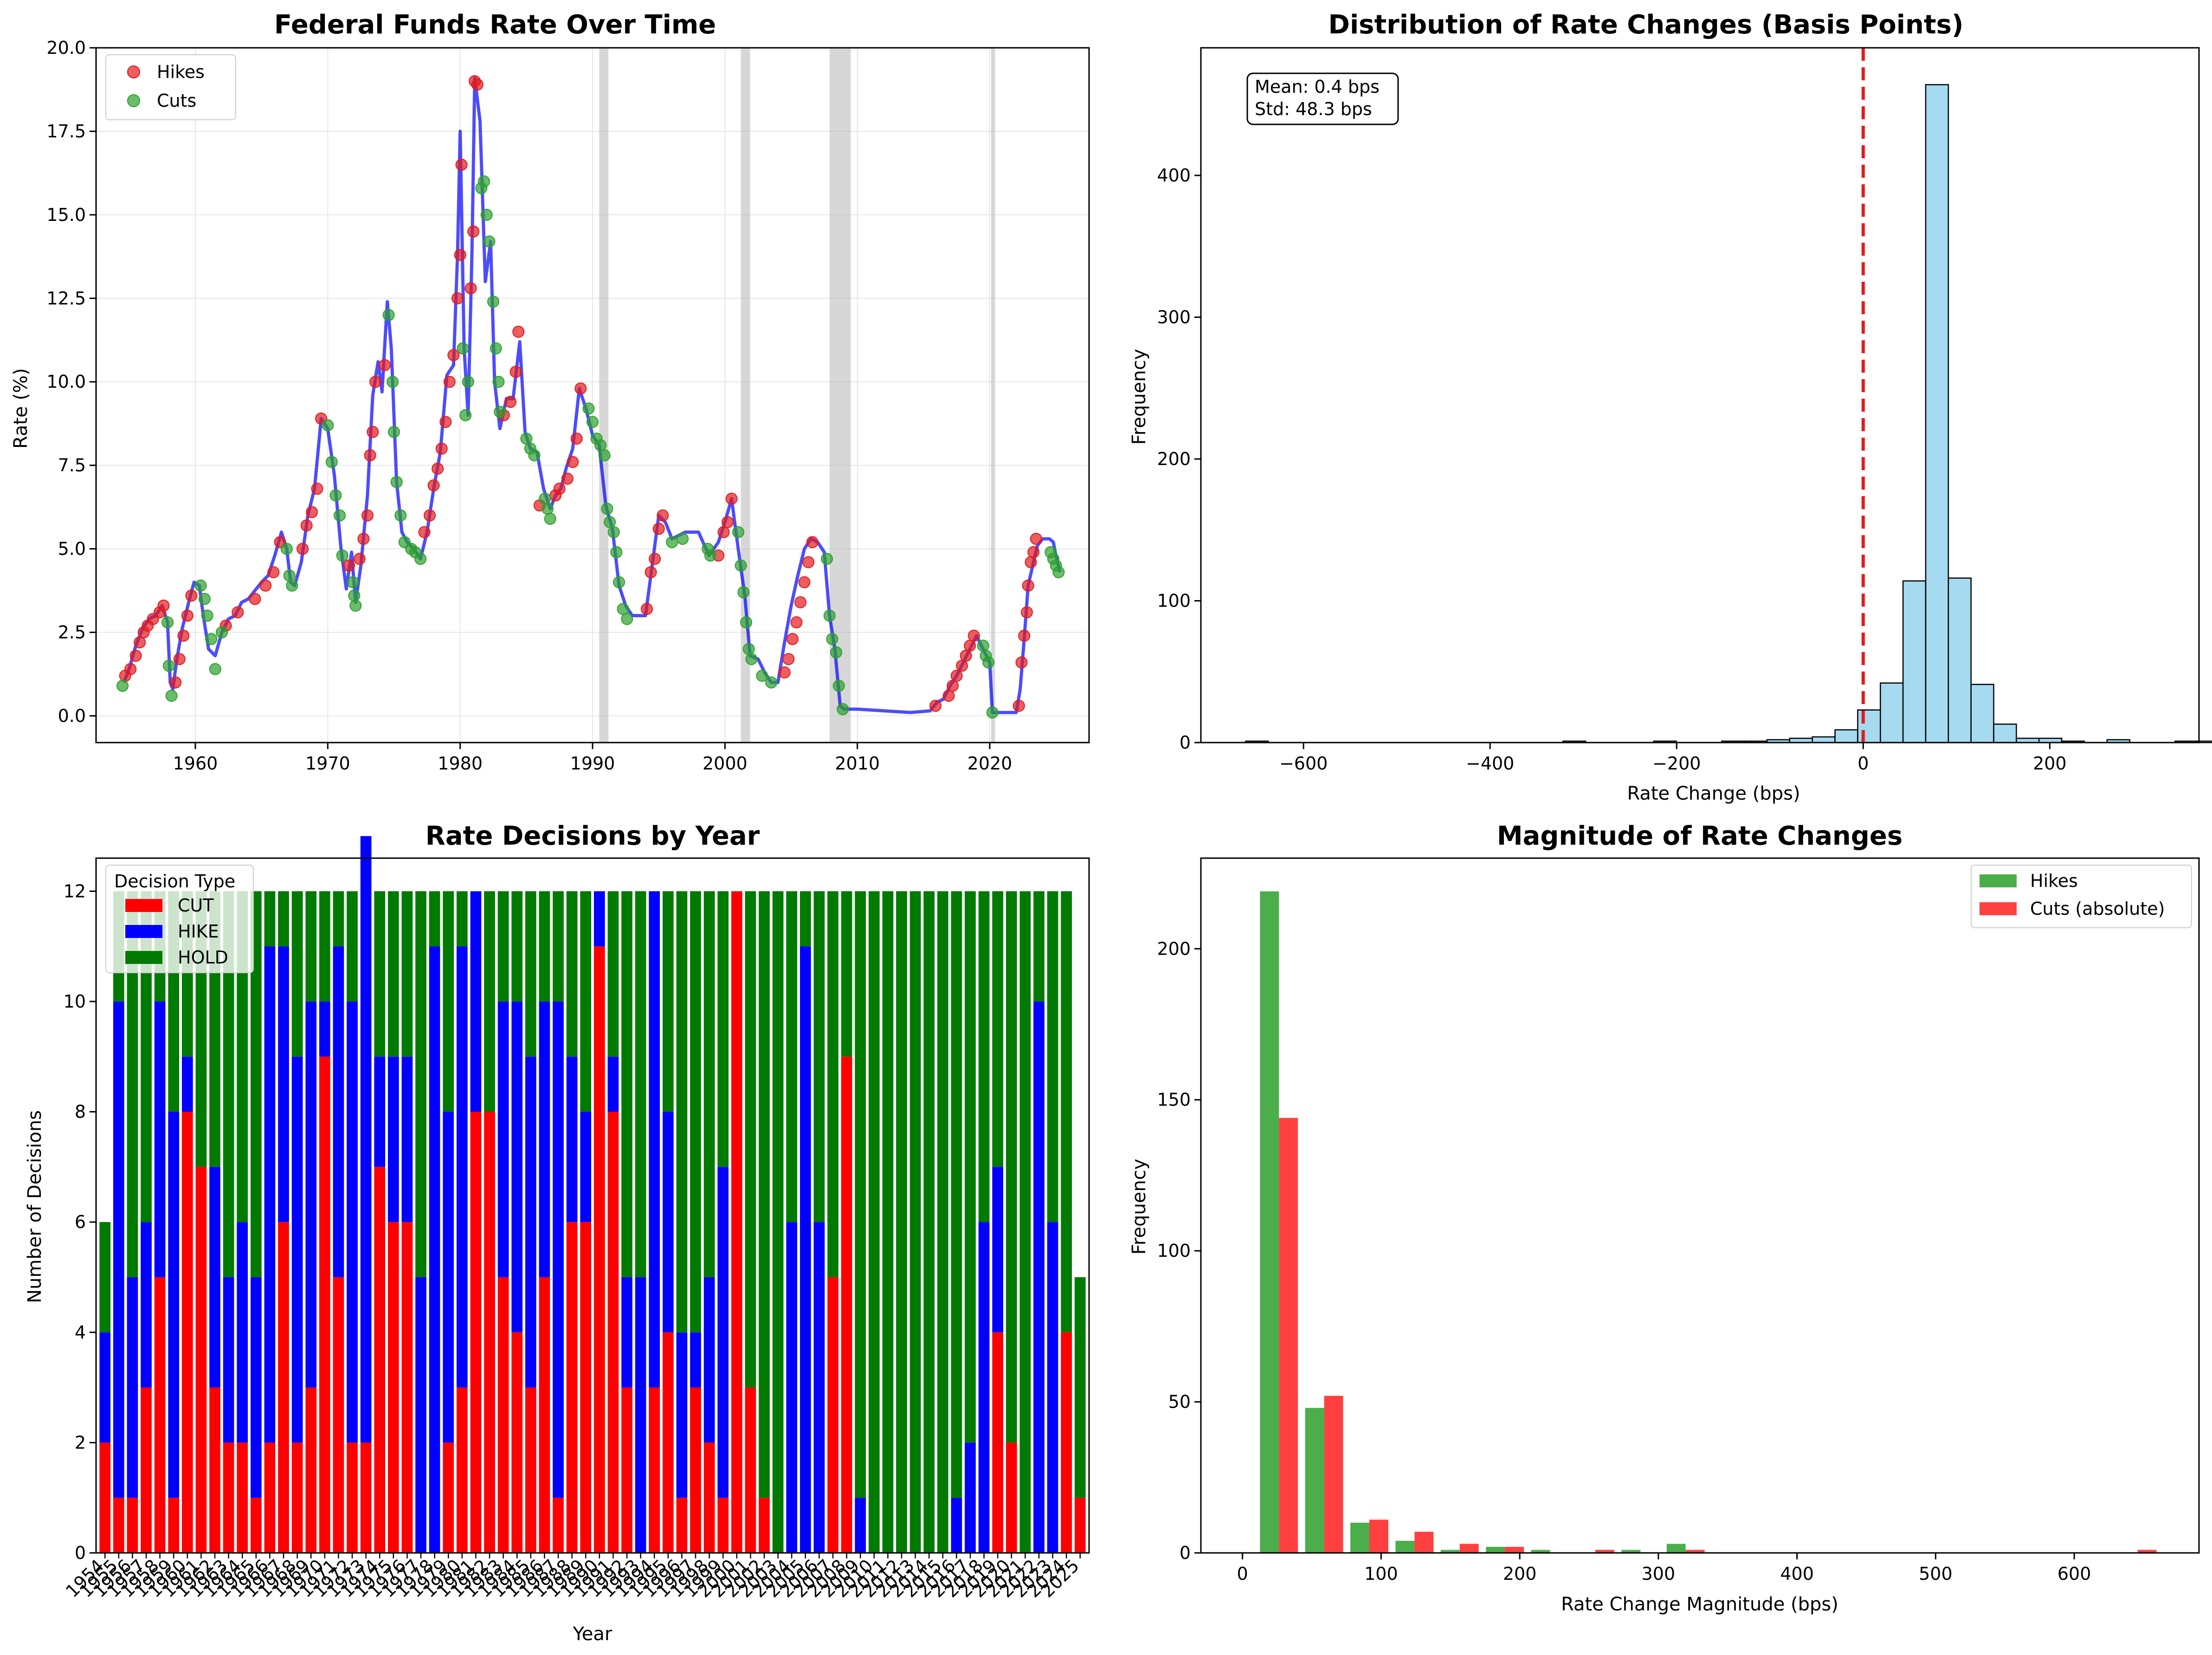  Describe the element at coordinates (1174, 1100) in the screenshot. I see `mag-ytick-label: 150` at that location.